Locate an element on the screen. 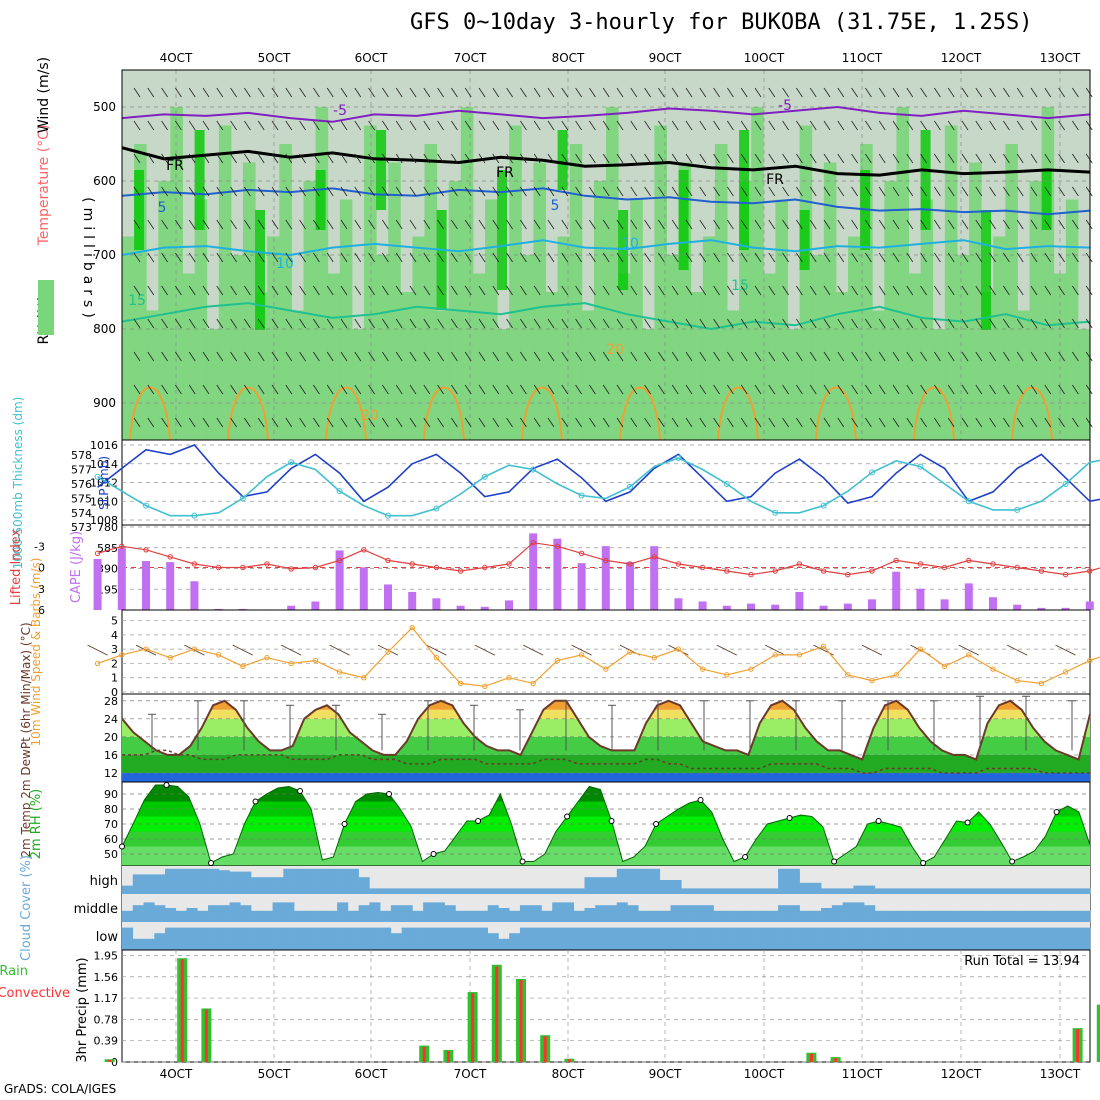 The image size is (1100, 1100). cape-axis-label: CAPE (J/kg) is located at coordinates (76, 567).